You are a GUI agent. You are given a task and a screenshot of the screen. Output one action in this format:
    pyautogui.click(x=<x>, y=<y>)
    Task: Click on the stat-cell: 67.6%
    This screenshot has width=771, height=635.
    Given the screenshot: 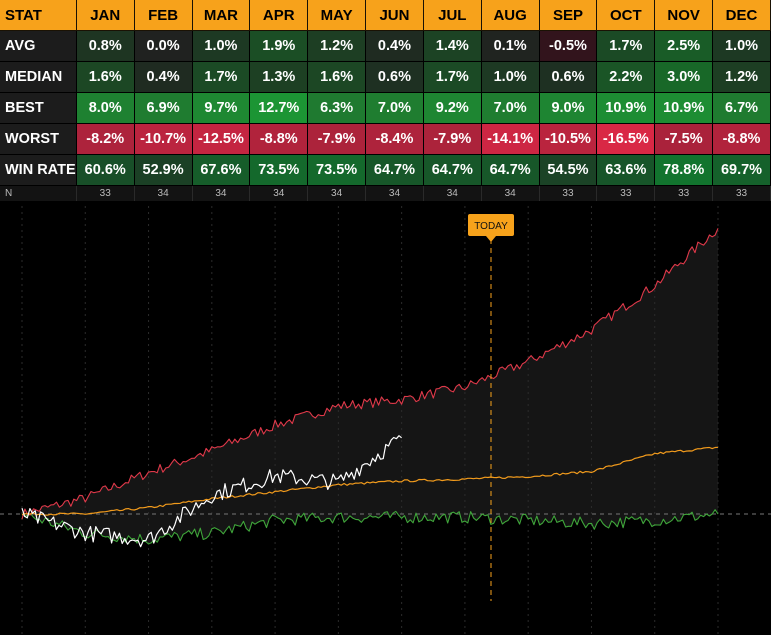 What is the action you would take?
    pyautogui.click(x=221, y=170)
    